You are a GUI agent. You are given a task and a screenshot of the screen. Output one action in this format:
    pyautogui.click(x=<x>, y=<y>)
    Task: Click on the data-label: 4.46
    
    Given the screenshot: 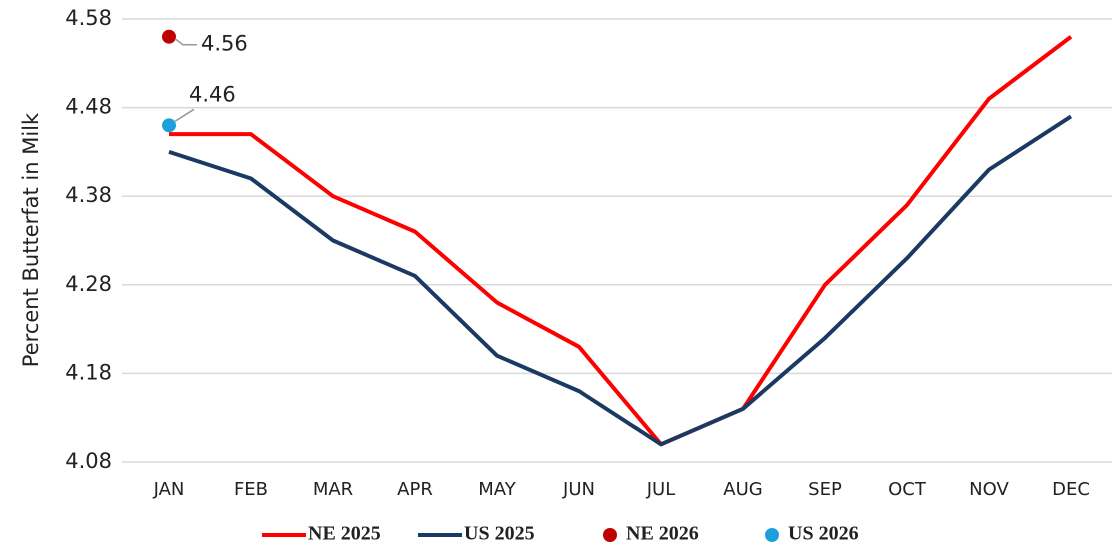 What is the action you would take?
    pyautogui.click(x=212, y=94)
    